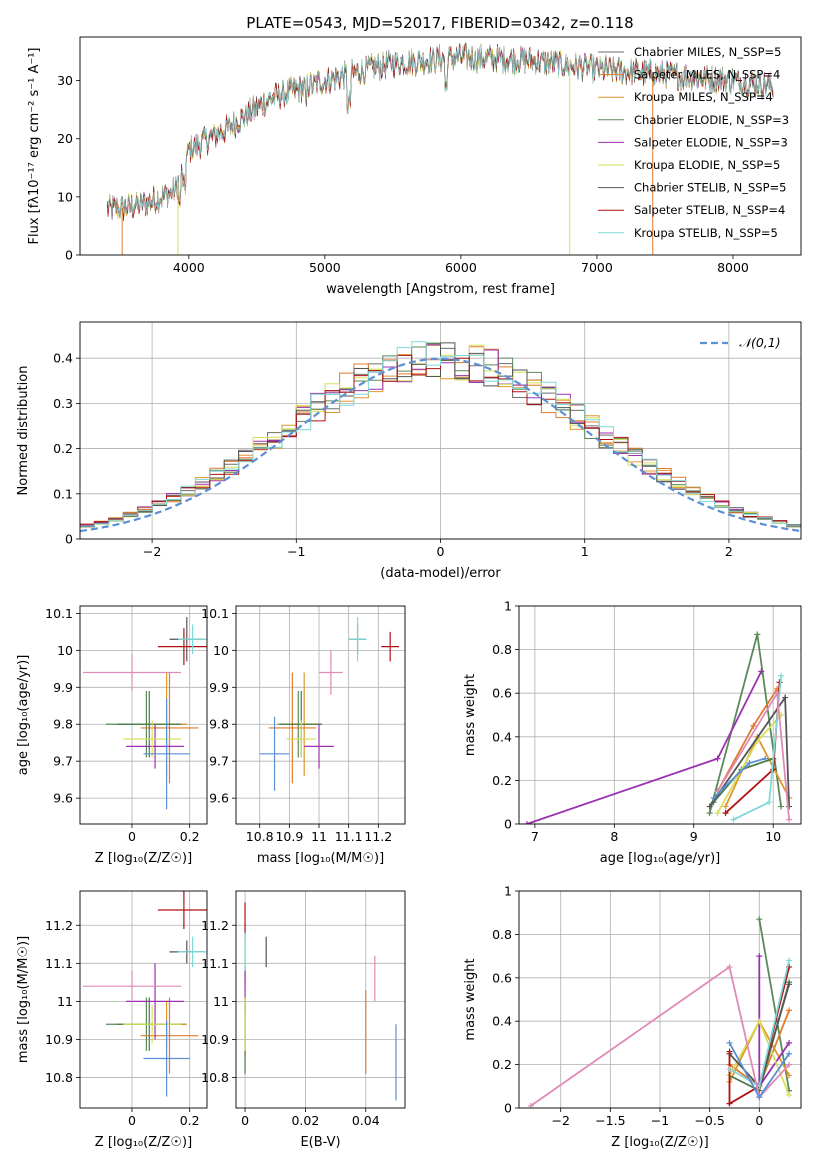 This screenshot has width=819, height=1170. I want to click on x-tick-label: −1.5, so click(610, 1120).